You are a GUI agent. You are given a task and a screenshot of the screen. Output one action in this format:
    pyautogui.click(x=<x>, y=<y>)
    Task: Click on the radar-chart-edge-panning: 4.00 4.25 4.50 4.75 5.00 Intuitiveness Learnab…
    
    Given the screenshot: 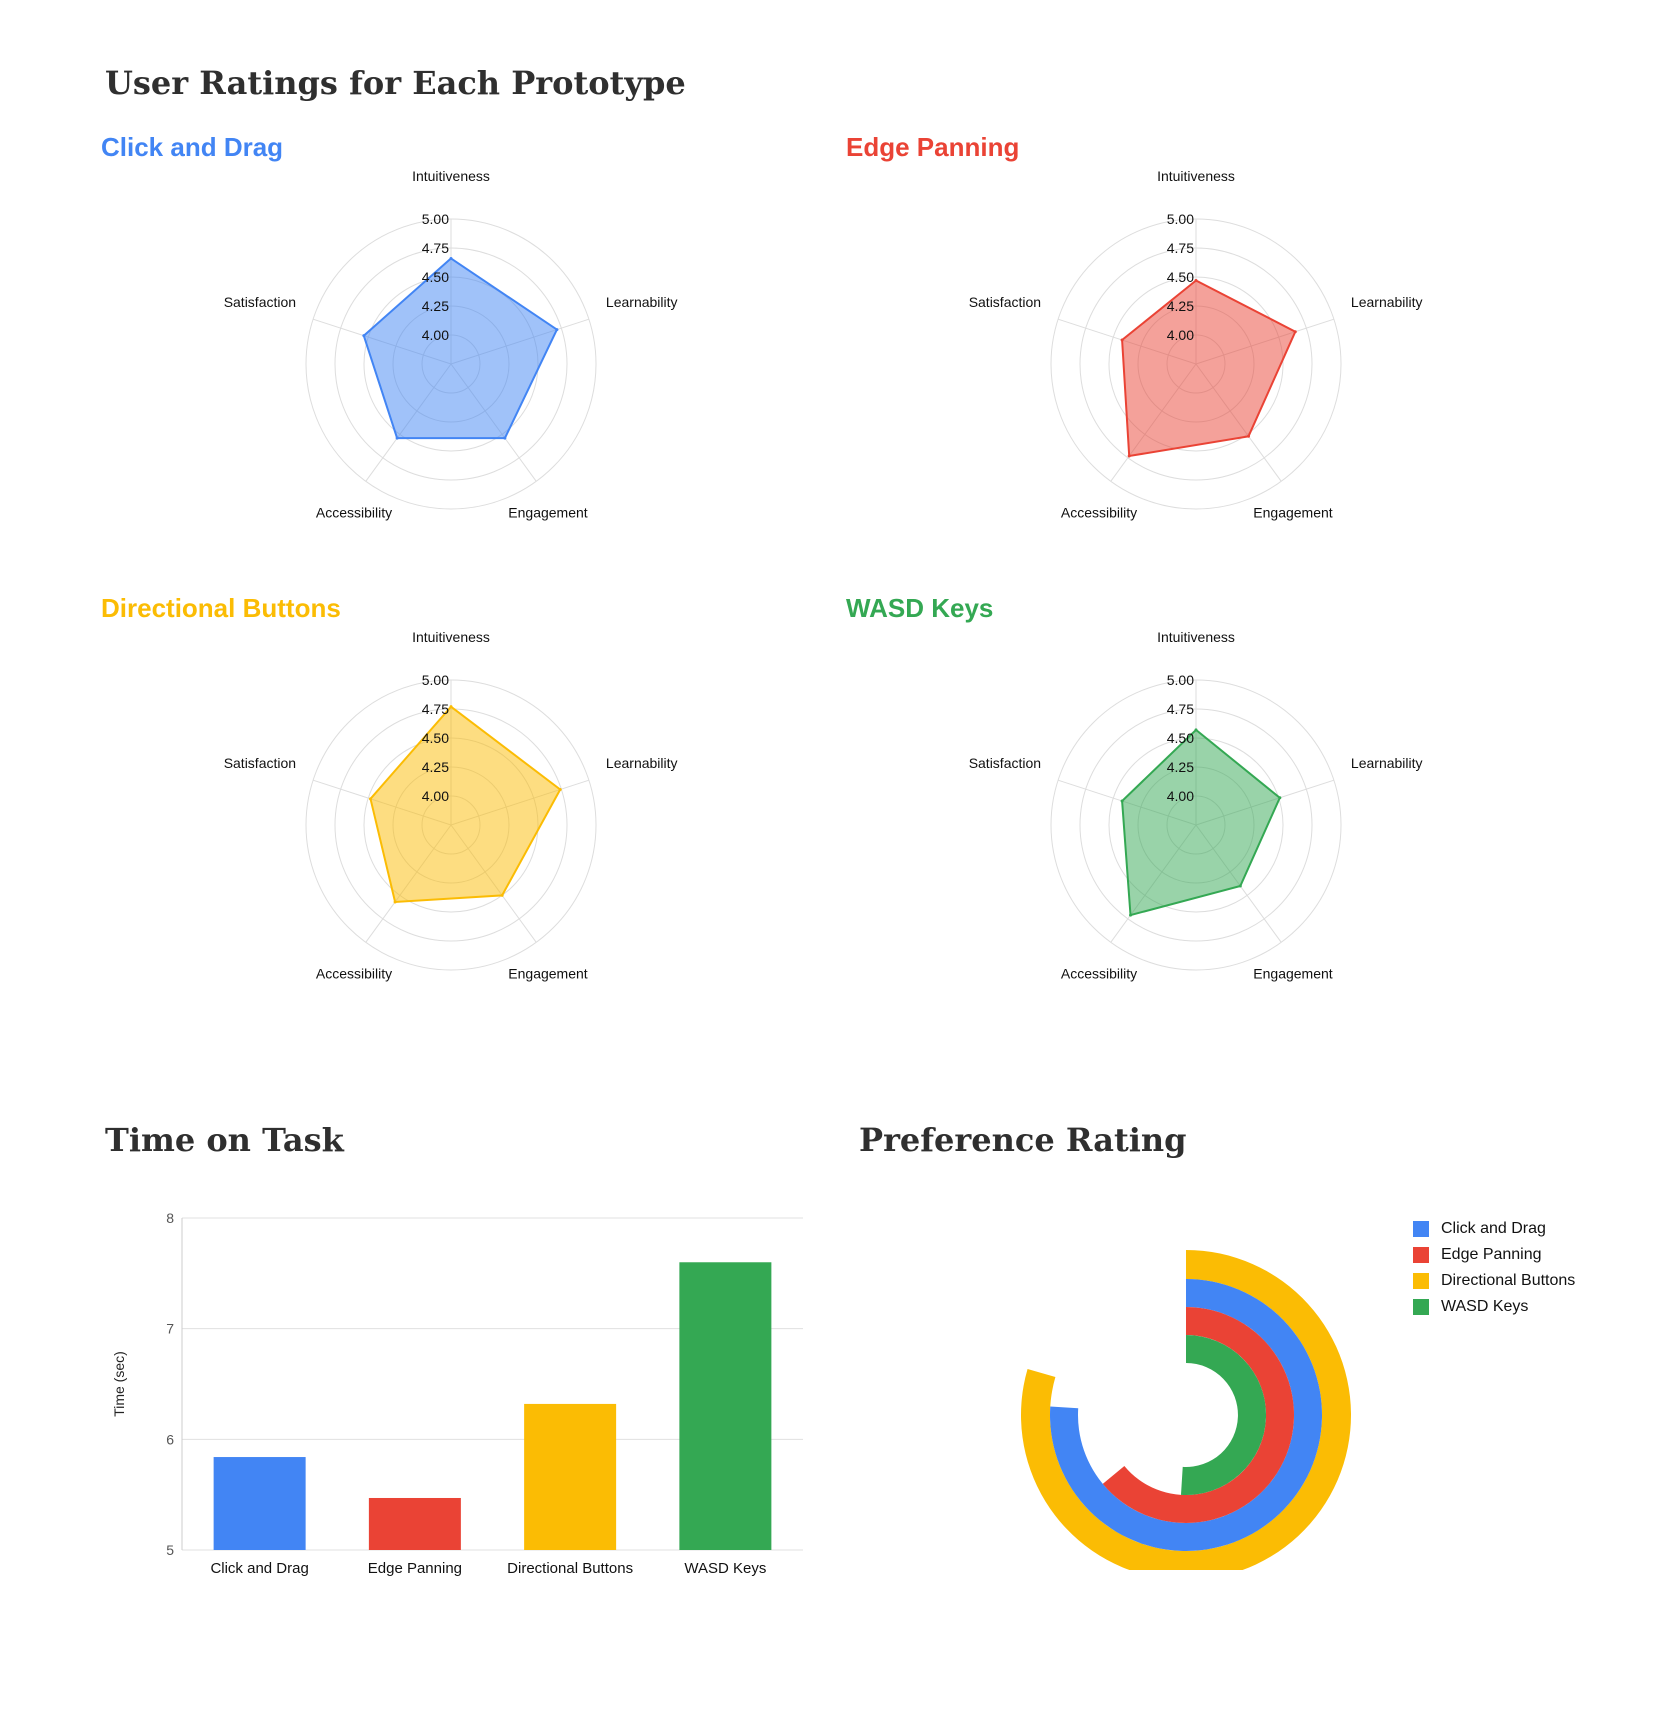 What is the action you would take?
    pyautogui.click(x=1196, y=344)
    